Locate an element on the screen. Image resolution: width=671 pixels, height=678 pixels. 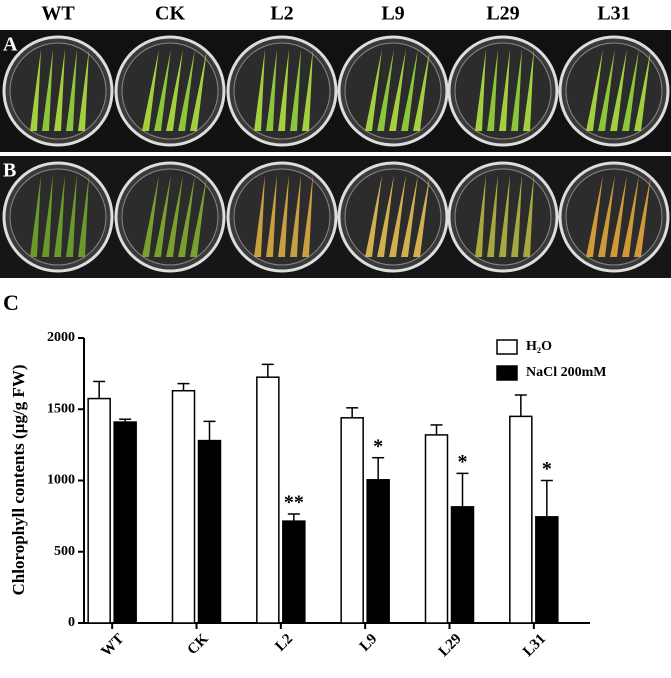
photo-column-label: WT is located at coordinates (58, 14).